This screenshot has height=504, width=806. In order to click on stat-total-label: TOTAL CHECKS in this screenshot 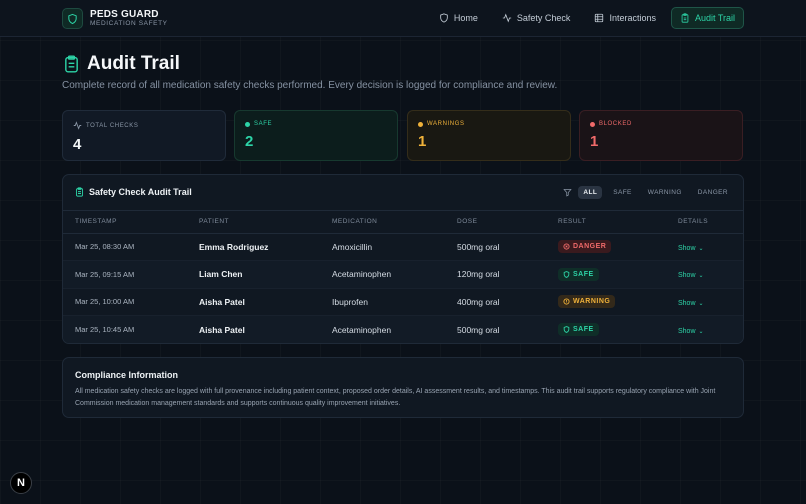, I will do `click(112, 125)`.